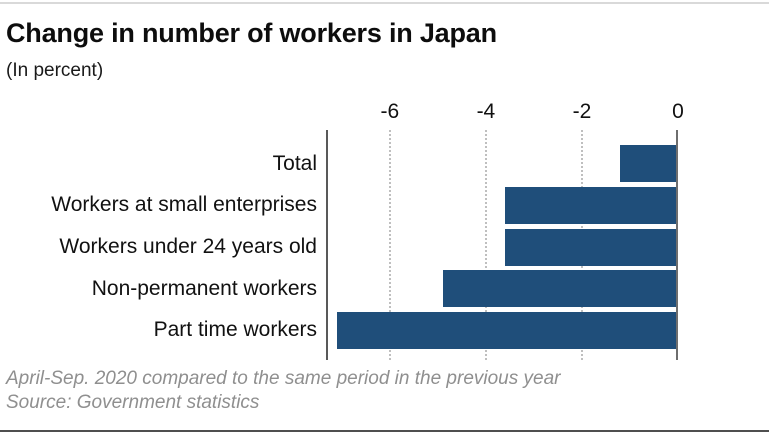 This screenshot has width=769, height=434. Describe the element at coordinates (582, 111) in the screenshot. I see `x-axis-tick-label: -2` at that location.